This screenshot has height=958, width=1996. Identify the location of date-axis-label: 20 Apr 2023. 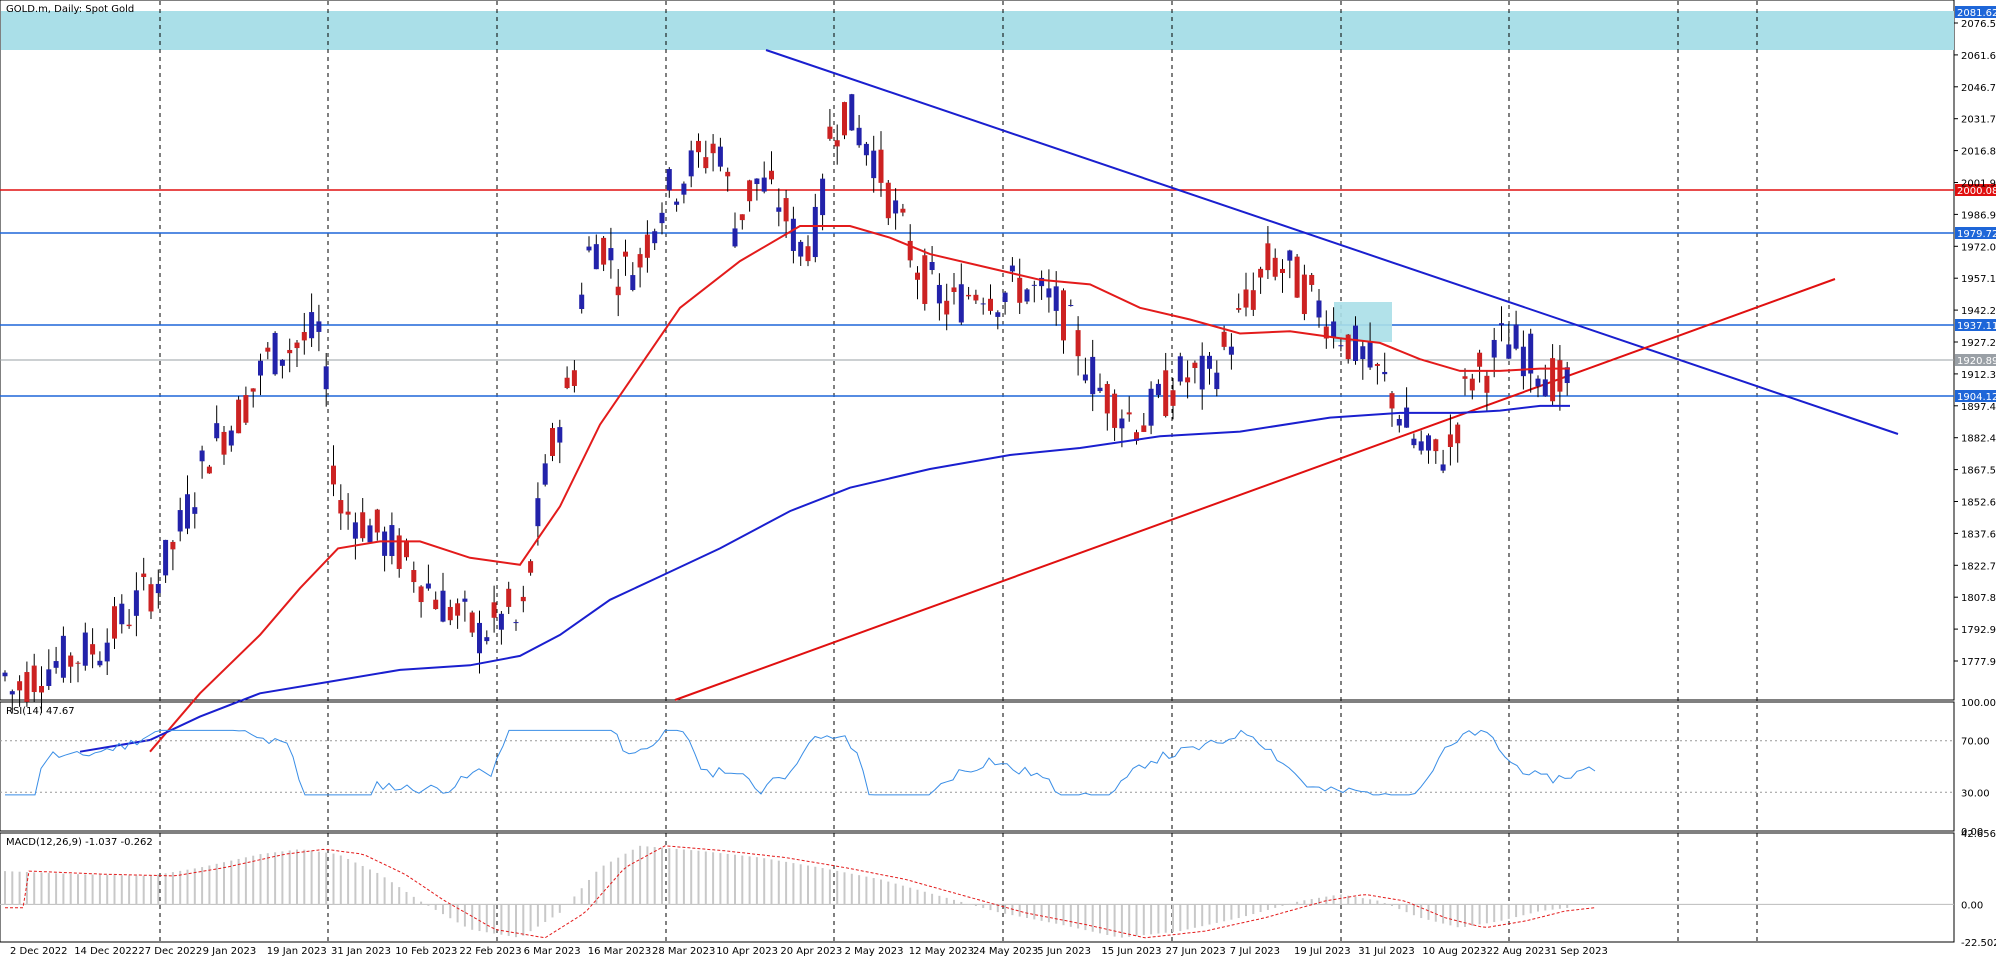
(811, 951).